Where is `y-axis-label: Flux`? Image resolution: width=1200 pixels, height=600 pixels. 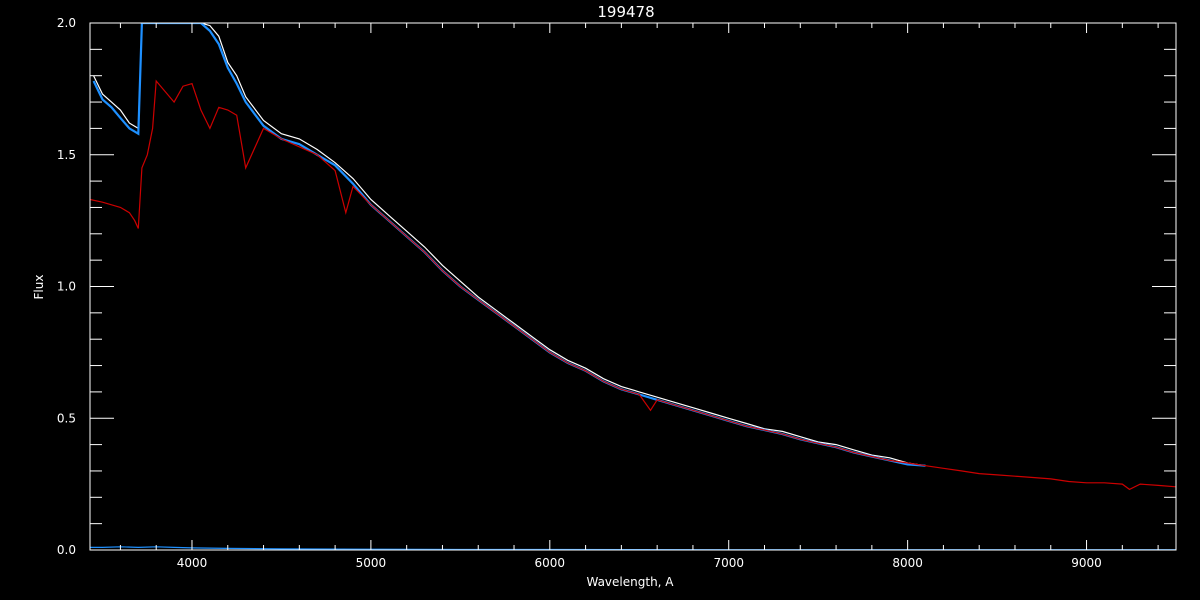
y-axis-label: Flux is located at coordinates (39, 287).